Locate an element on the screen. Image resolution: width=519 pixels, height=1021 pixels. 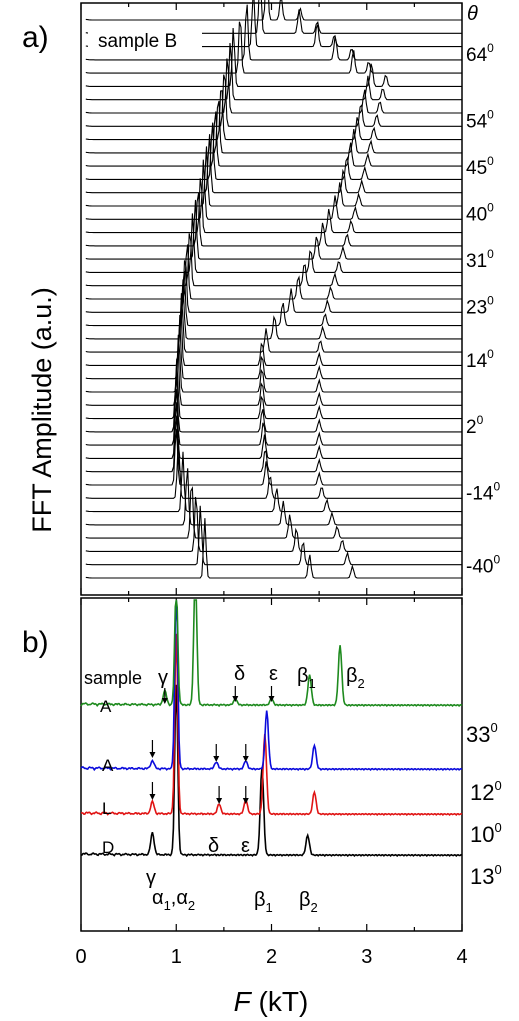
angle-value: 23 is located at coordinates (476, 308).